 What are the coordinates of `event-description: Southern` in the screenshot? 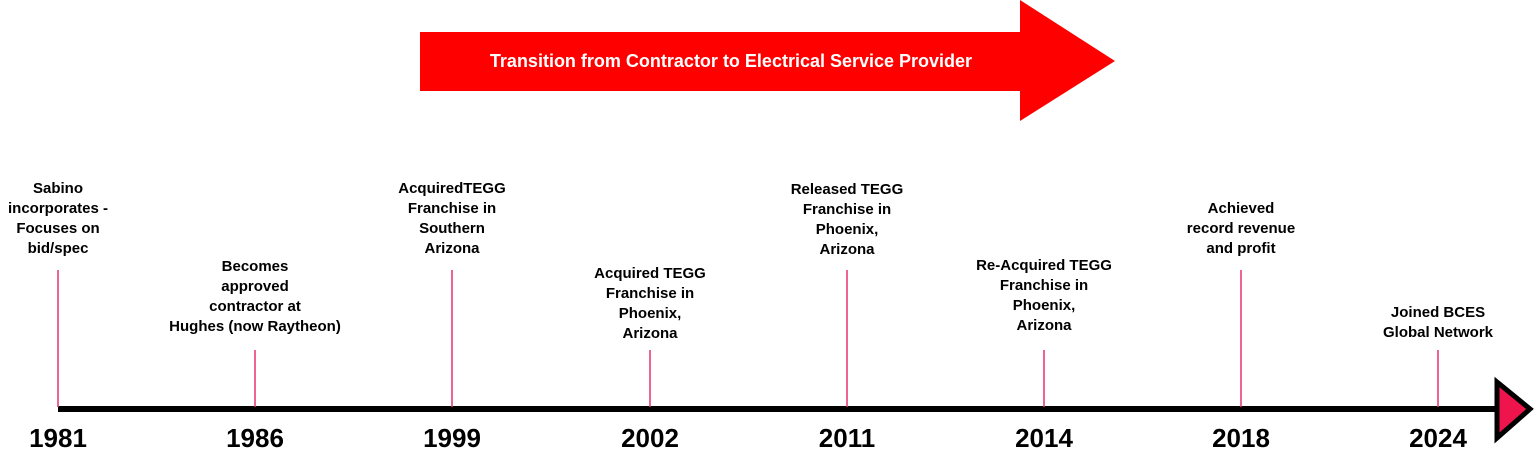 It's located at (452, 228).